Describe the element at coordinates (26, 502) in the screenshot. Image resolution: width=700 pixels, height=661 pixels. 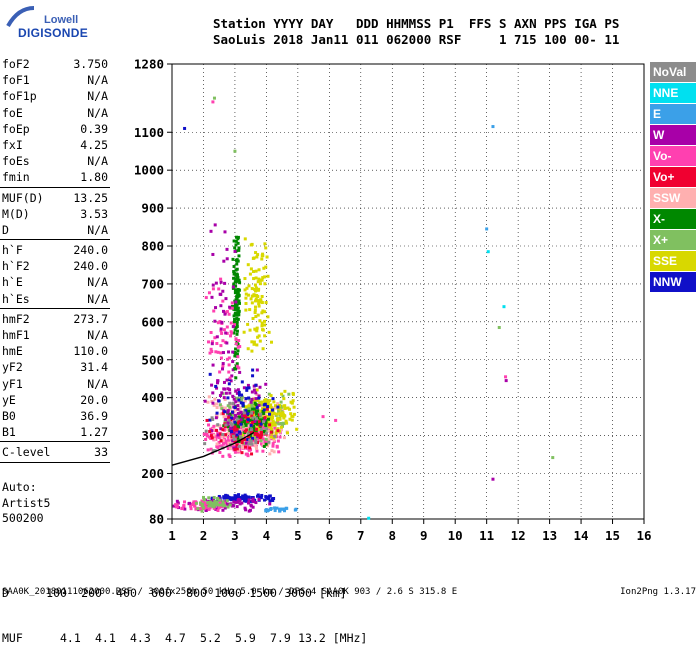
I see `auto-artist: Artist5` at that location.